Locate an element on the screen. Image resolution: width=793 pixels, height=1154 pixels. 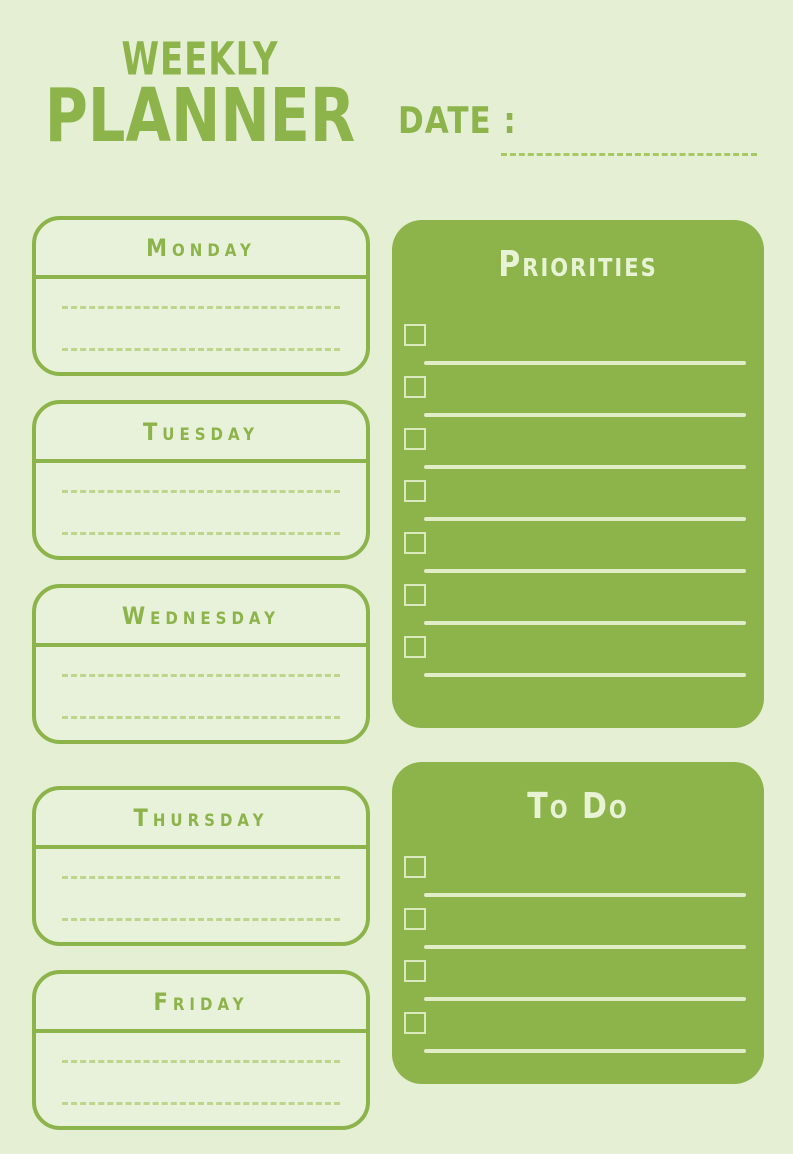
day-label: Wednesday is located at coordinates (201, 616).